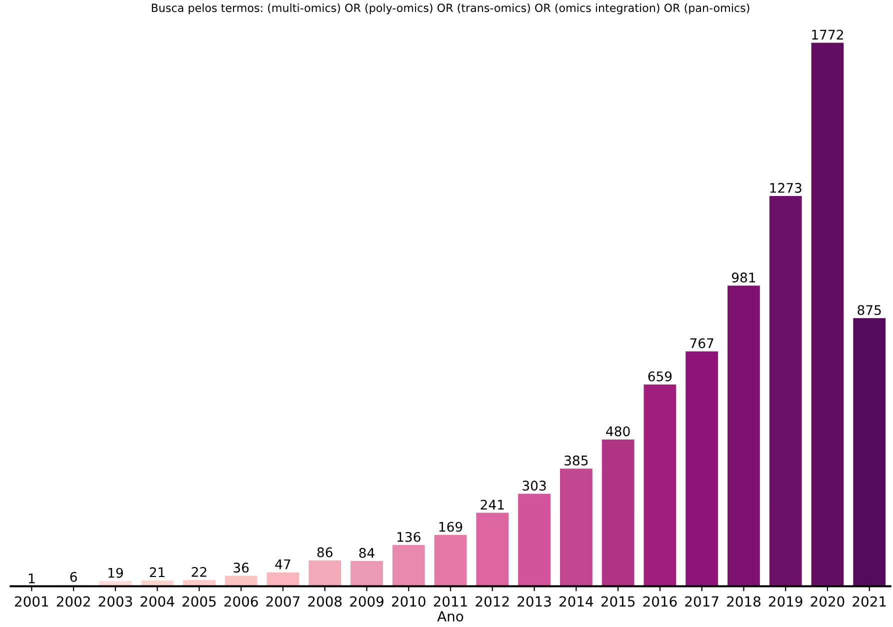  Describe the element at coordinates (199, 571) in the screenshot. I see `data-label: 22` at that location.